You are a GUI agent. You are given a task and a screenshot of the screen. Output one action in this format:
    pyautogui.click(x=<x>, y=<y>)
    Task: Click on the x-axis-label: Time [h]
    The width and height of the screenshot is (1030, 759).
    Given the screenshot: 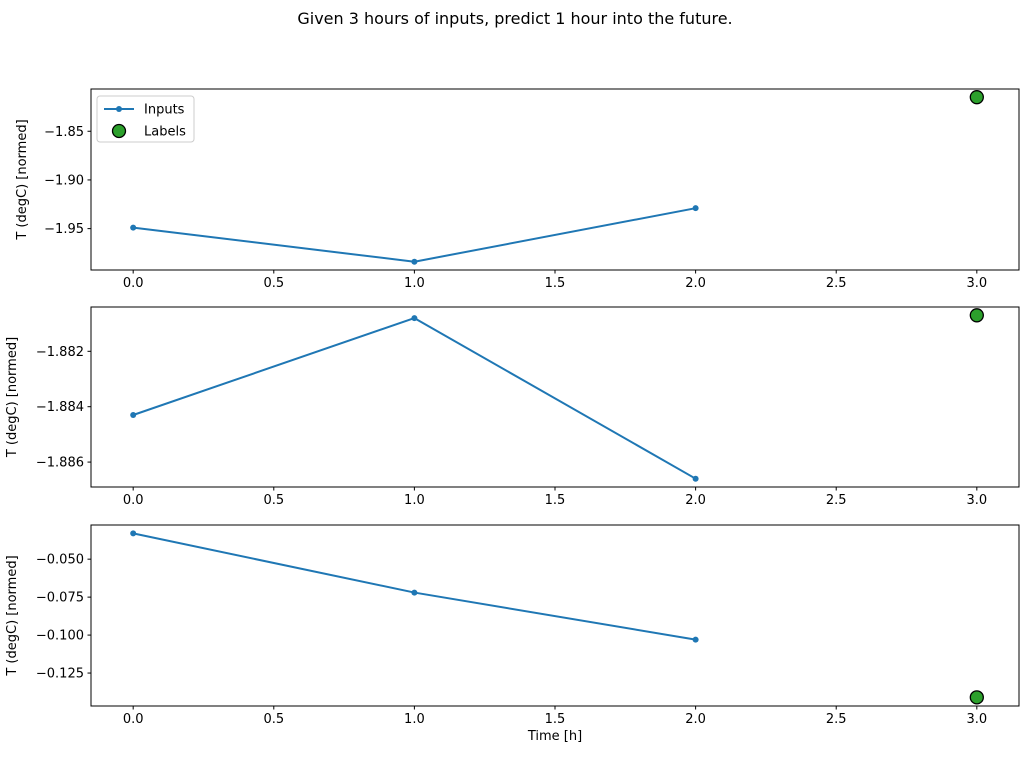 What is the action you would take?
    pyautogui.click(x=554, y=736)
    